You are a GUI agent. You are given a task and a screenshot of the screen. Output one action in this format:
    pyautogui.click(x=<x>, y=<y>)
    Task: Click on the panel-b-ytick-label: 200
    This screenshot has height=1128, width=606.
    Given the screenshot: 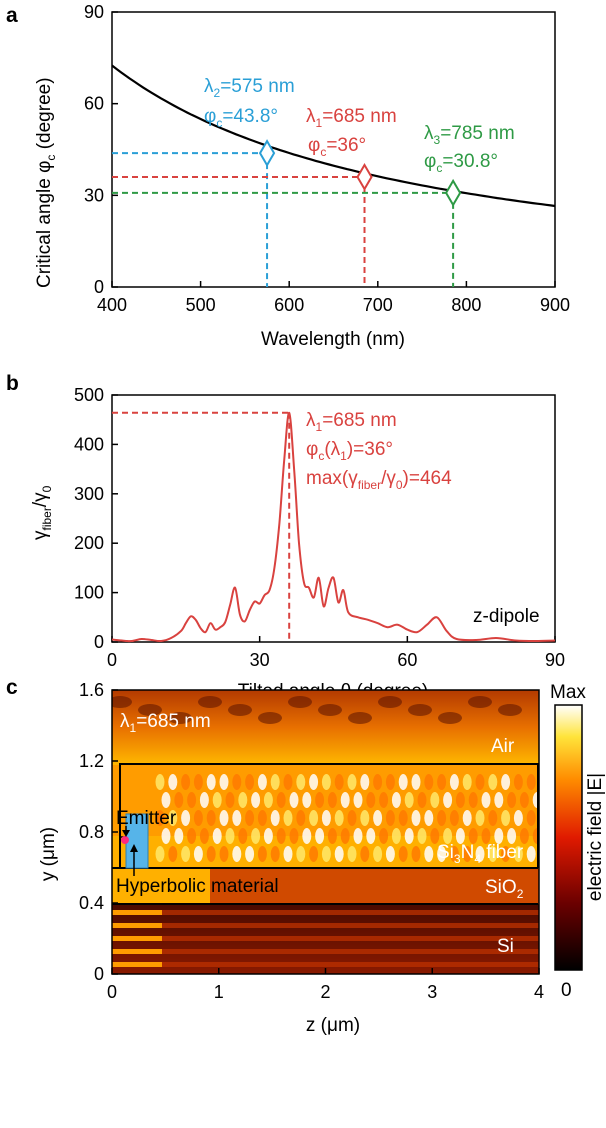 What is the action you would take?
    pyautogui.click(x=89, y=543)
    